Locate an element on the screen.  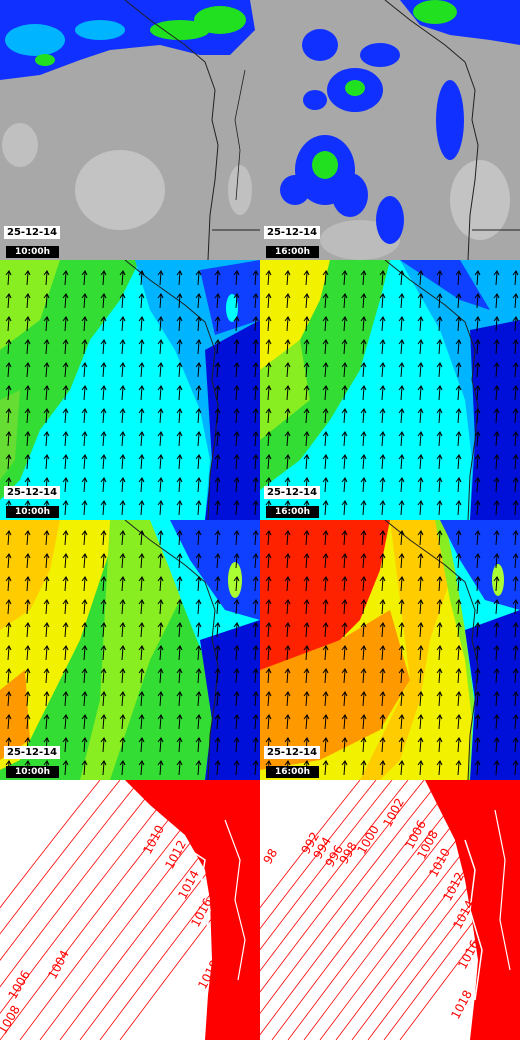
precip-map is located at coordinates (390, 130).